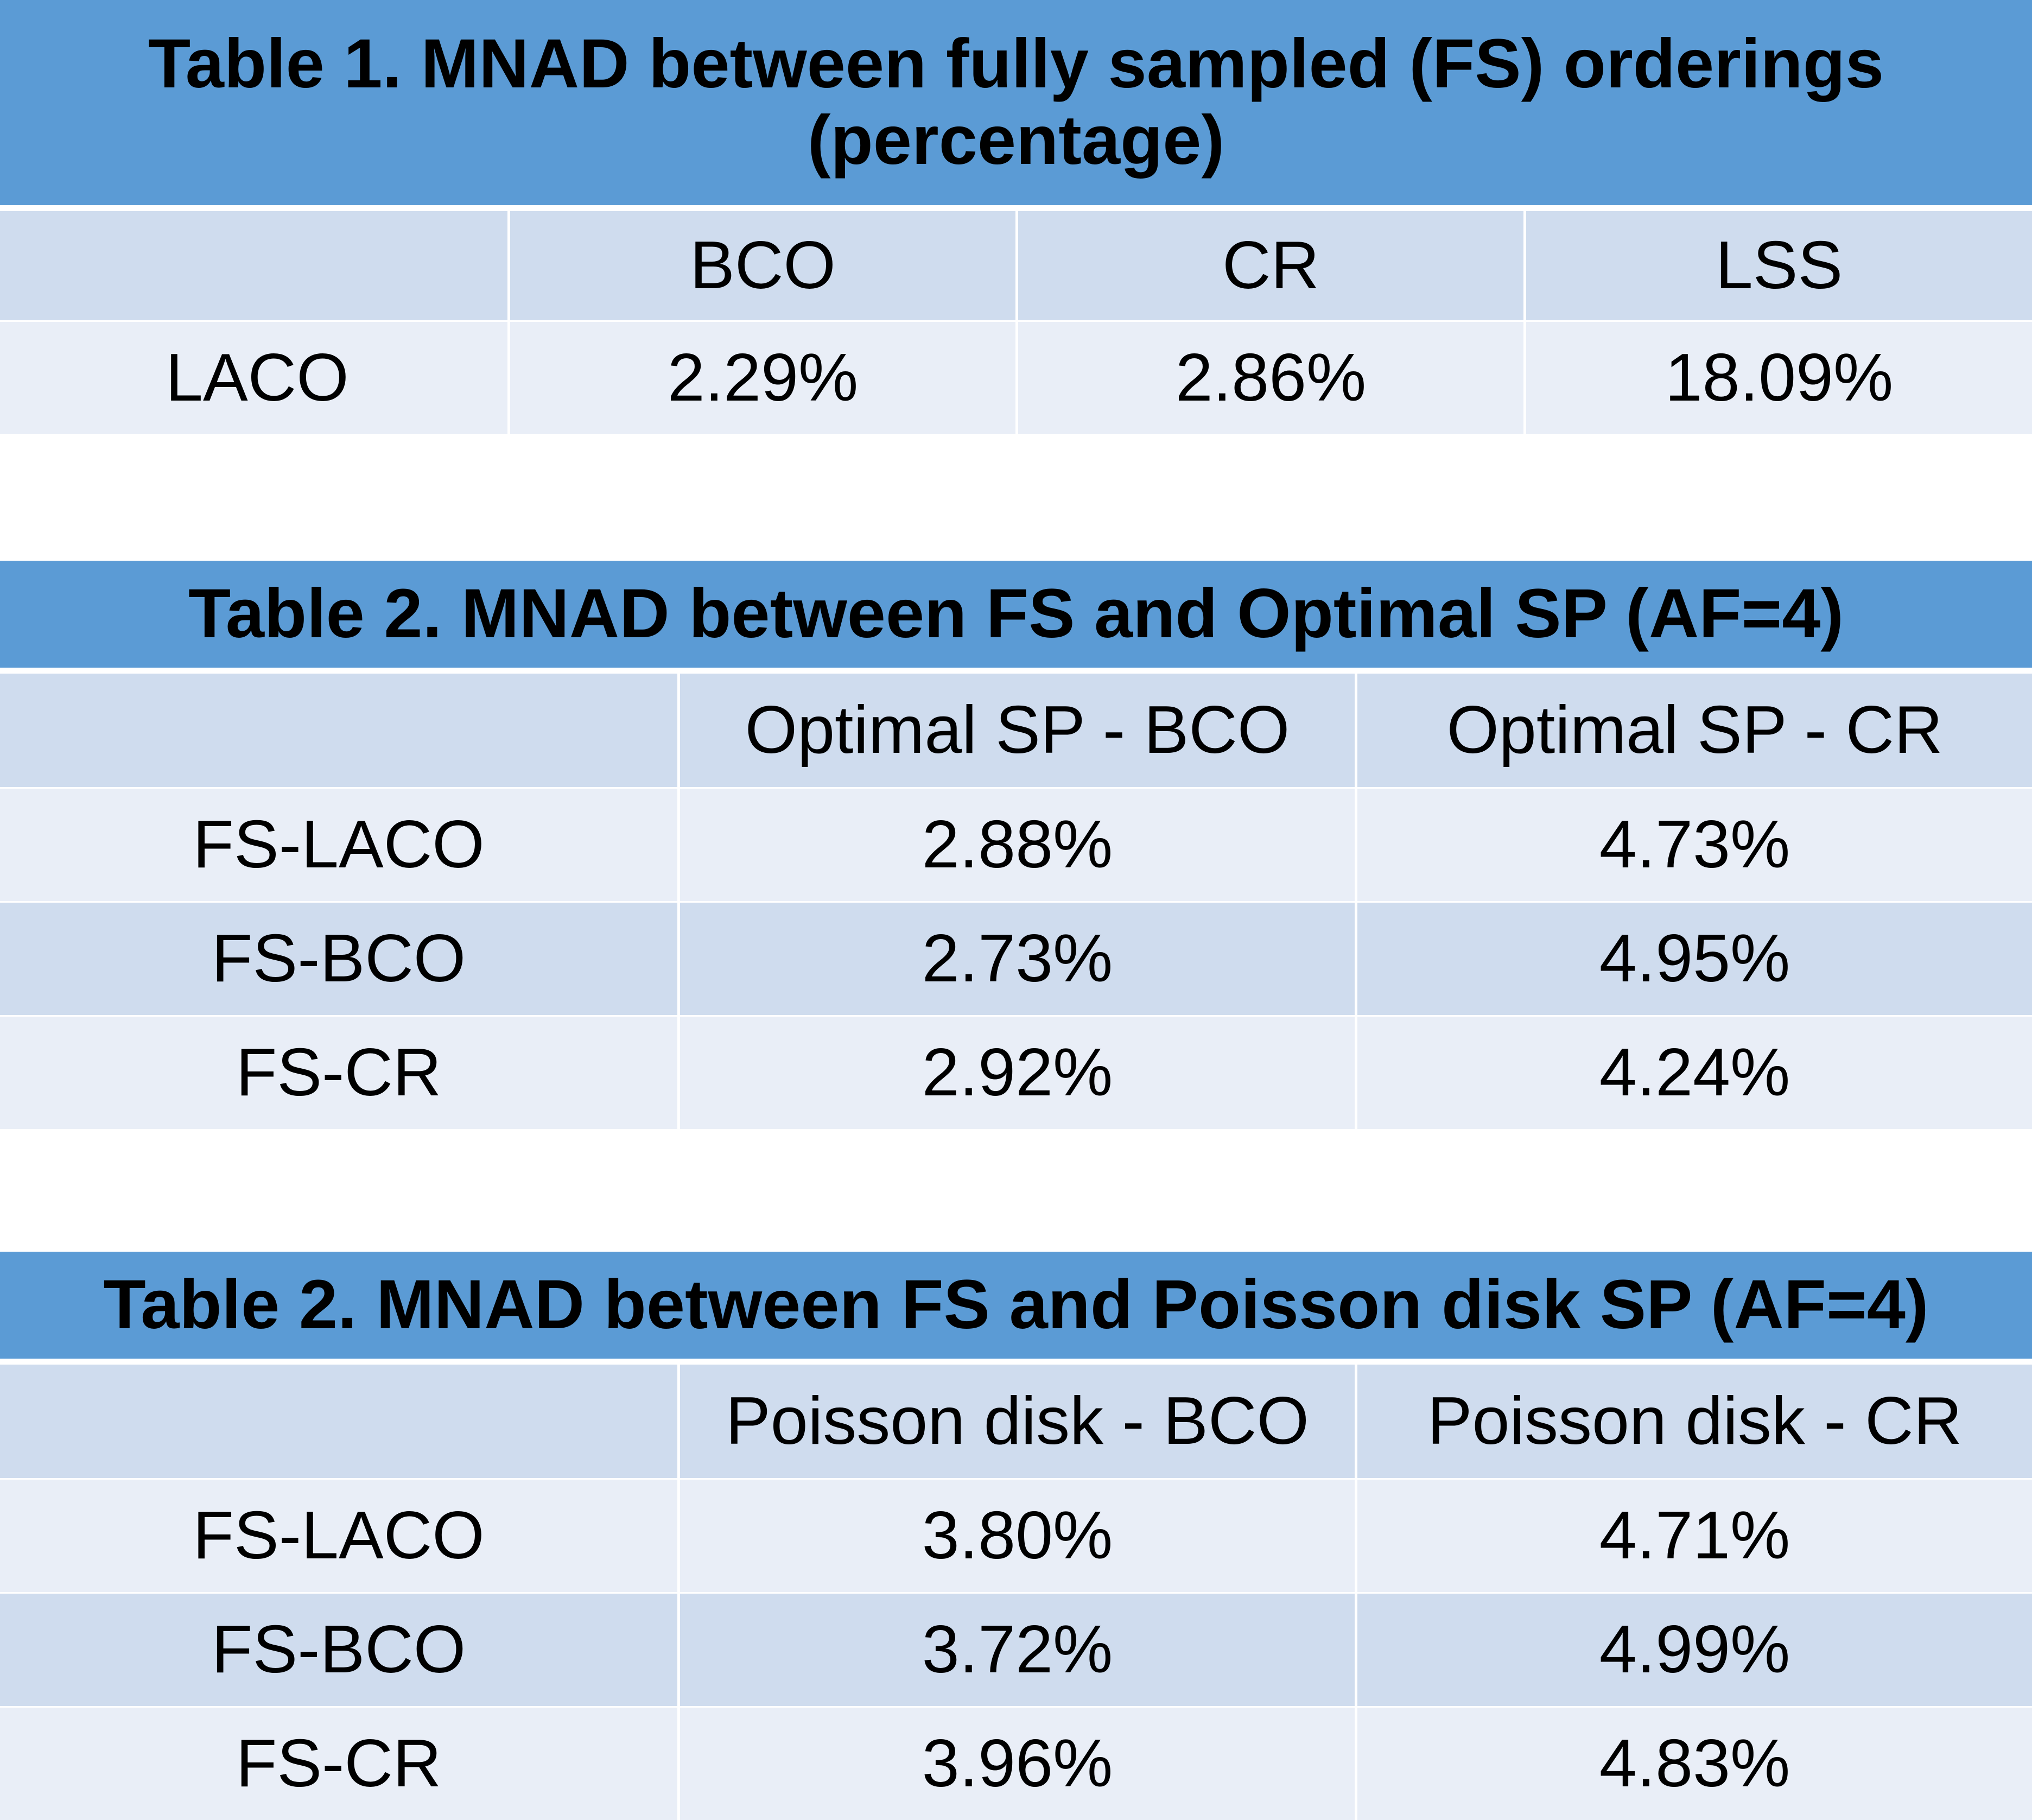 The width and height of the screenshot is (2032, 1820). What do you see at coordinates (1693, 729) in the screenshot?
I see `table-2-header-optimal-cr: Optimal SP - CR` at bounding box center [1693, 729].